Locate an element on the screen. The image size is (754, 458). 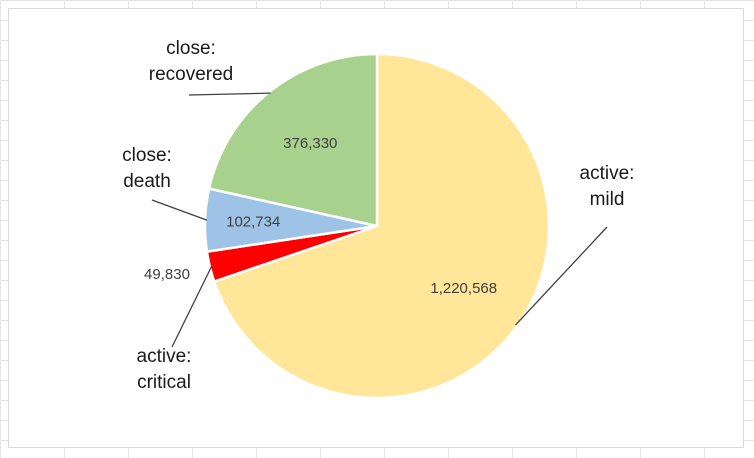
category-label-close-recovered: close: recovered is located at coordinates (191, 61).